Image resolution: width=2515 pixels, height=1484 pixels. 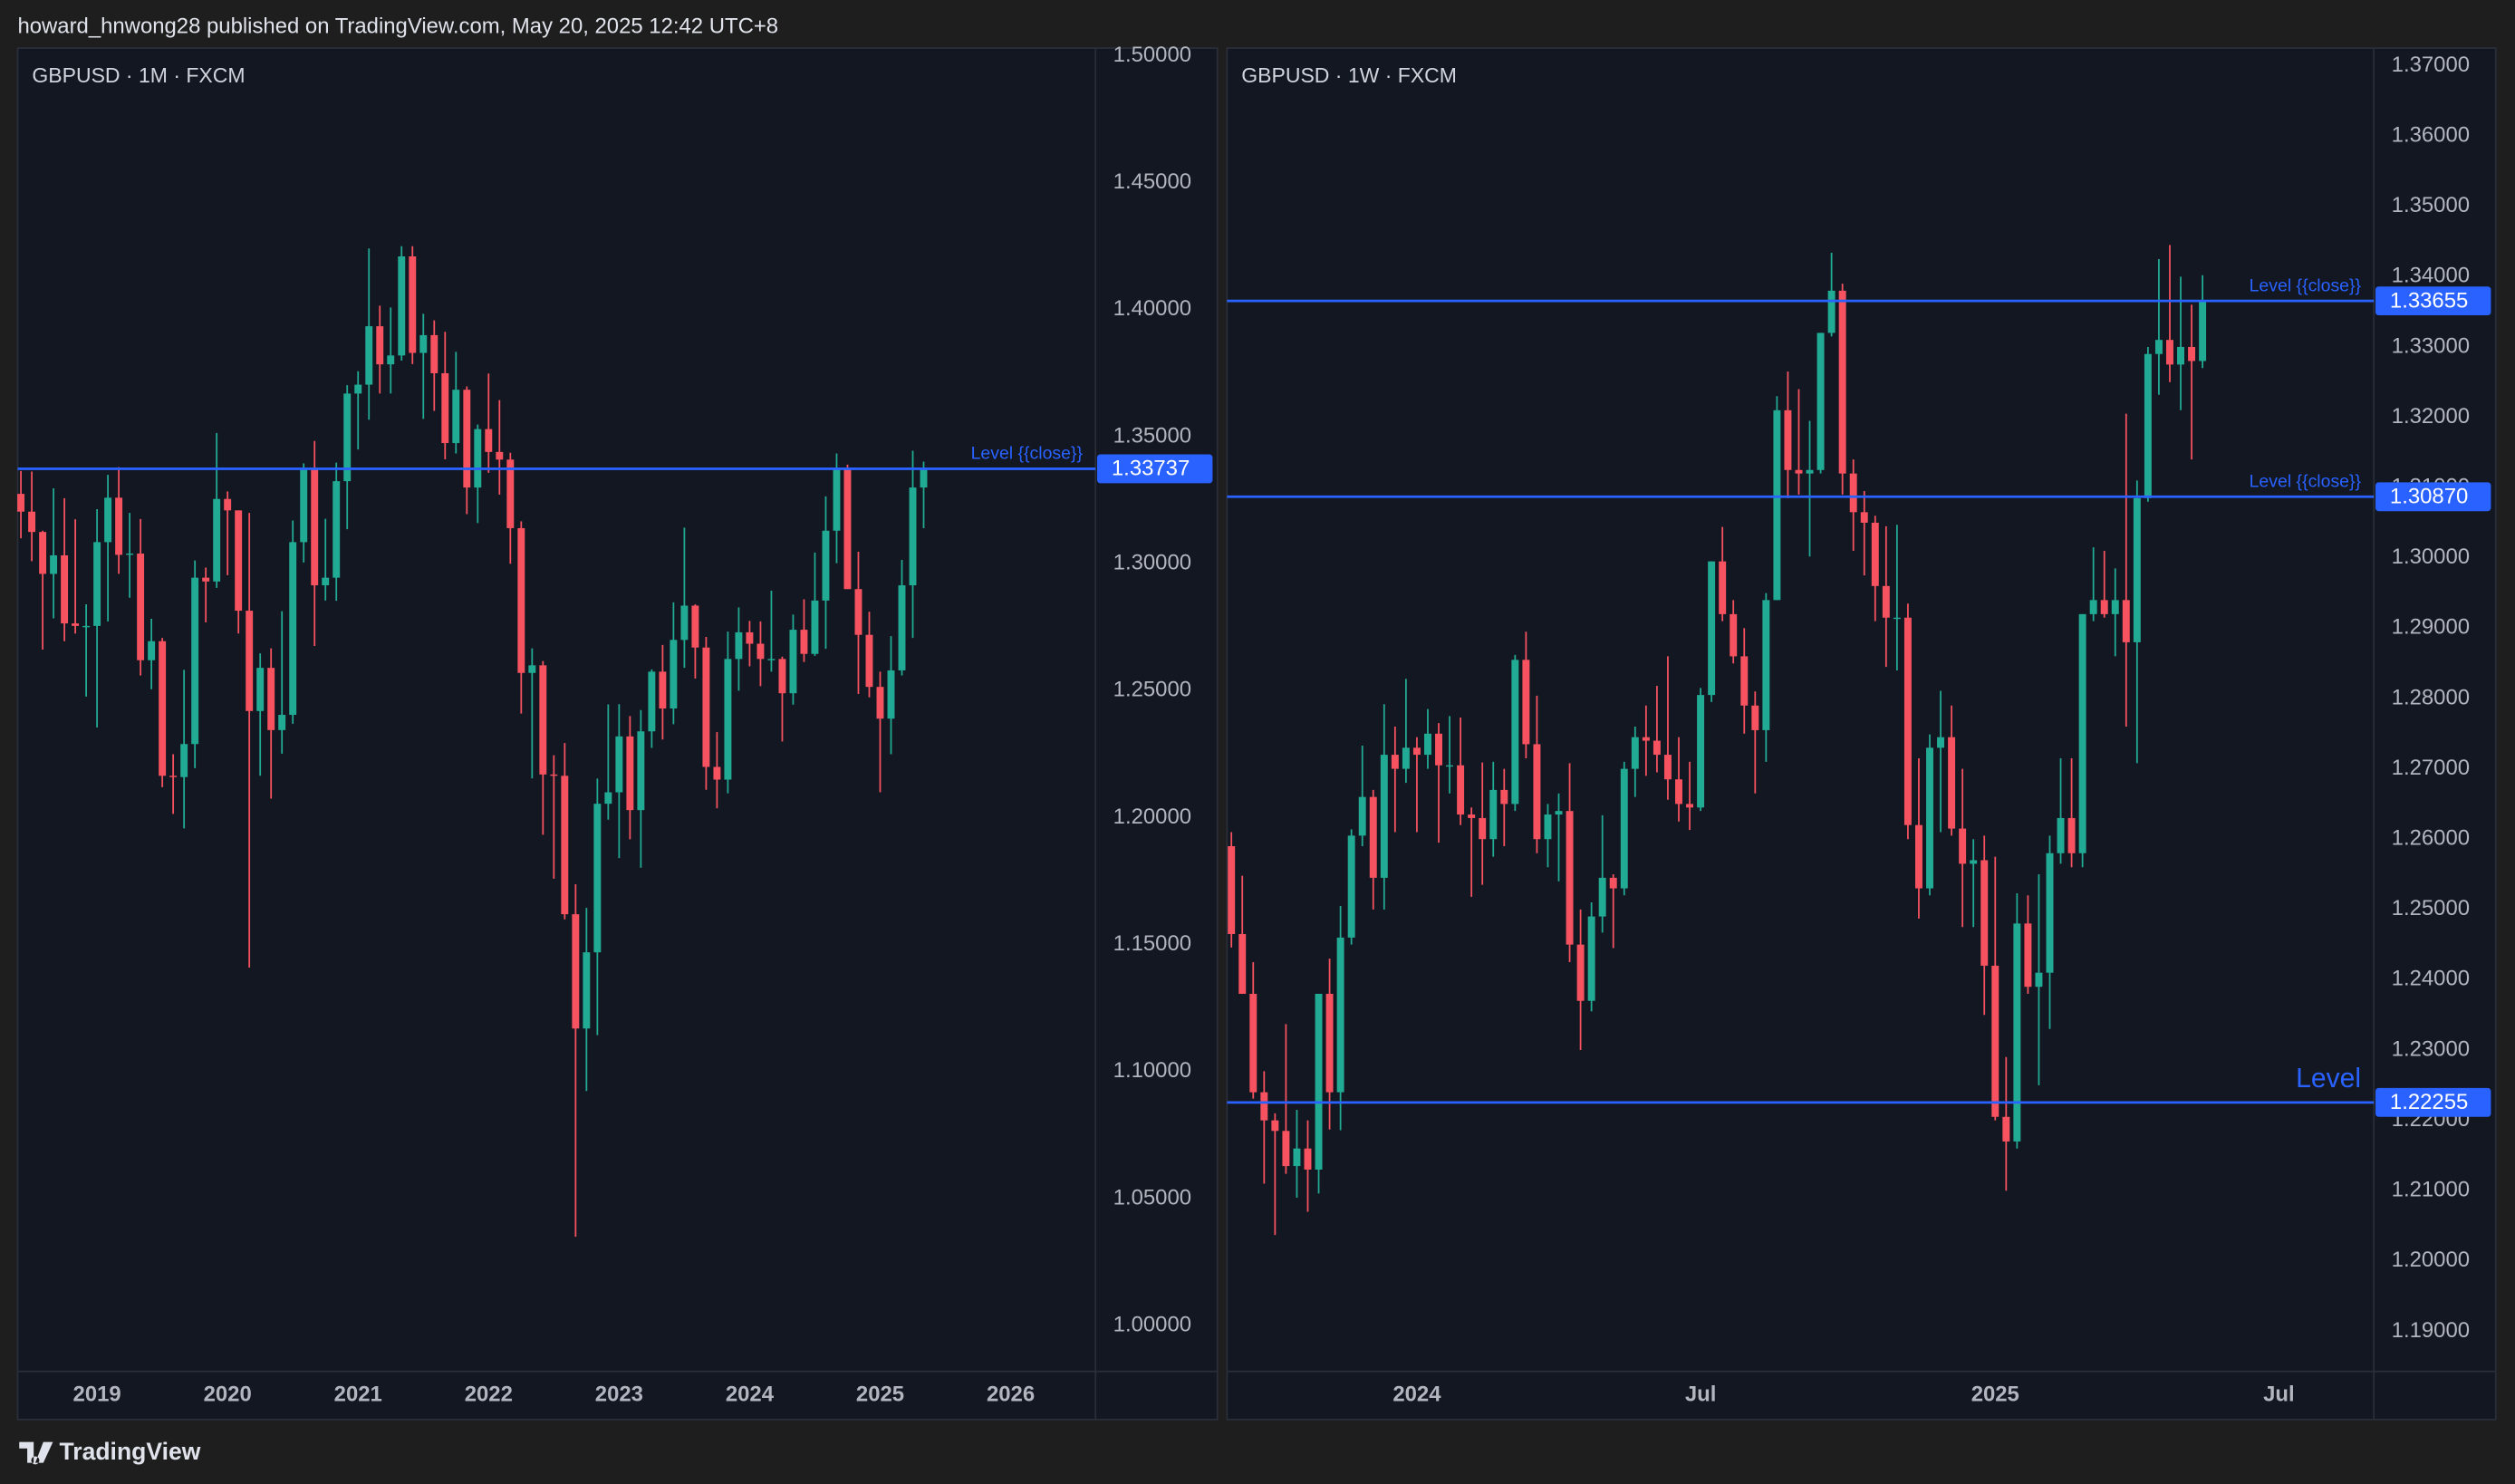 I want to click on y-tick-label: 1.40000, so click(x=1152, y=309).